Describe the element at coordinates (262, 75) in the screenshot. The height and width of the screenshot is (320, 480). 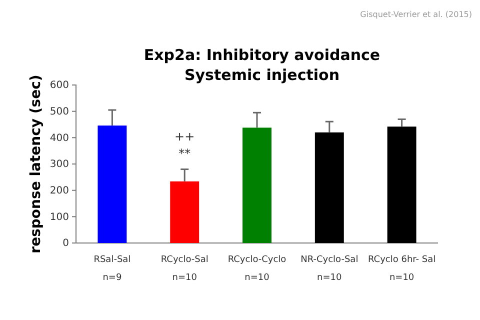
I see `chart-subtitle: Systemic injection` at that location.